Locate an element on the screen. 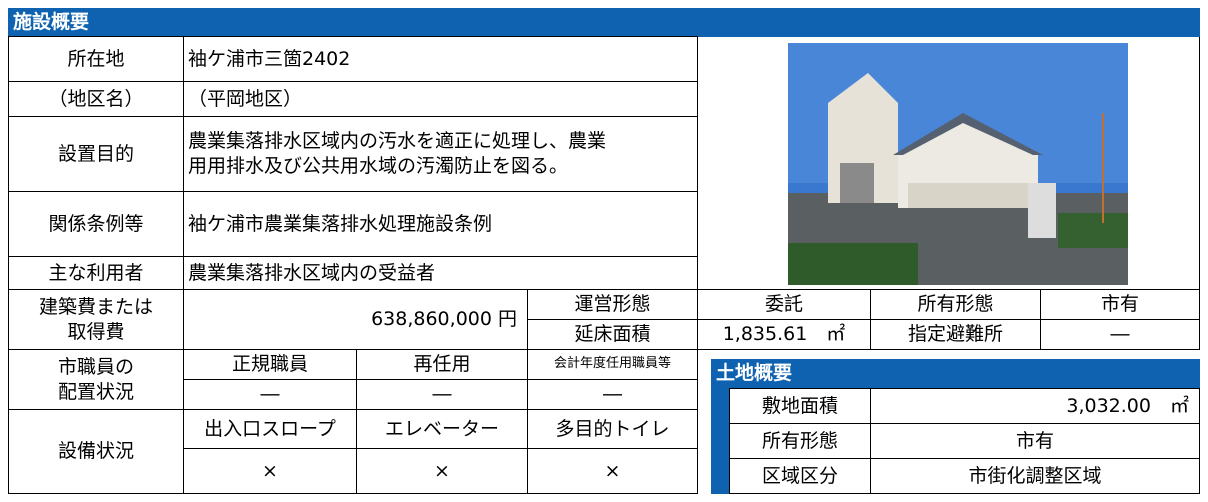  text: 運営形態 is located at coordinates (612, 304).